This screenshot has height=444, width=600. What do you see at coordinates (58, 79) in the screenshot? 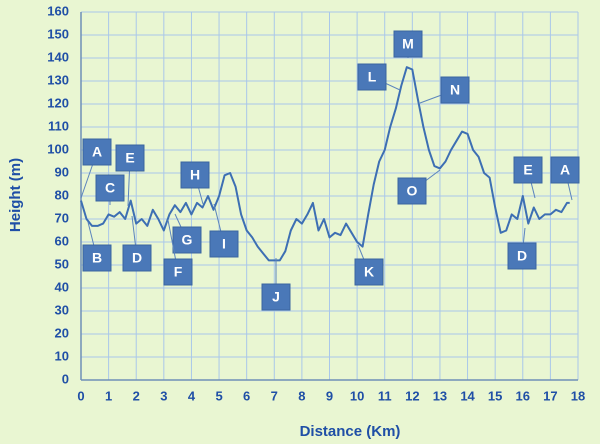
I see `y-tick-label: 130` at bounding box center [58, 79].